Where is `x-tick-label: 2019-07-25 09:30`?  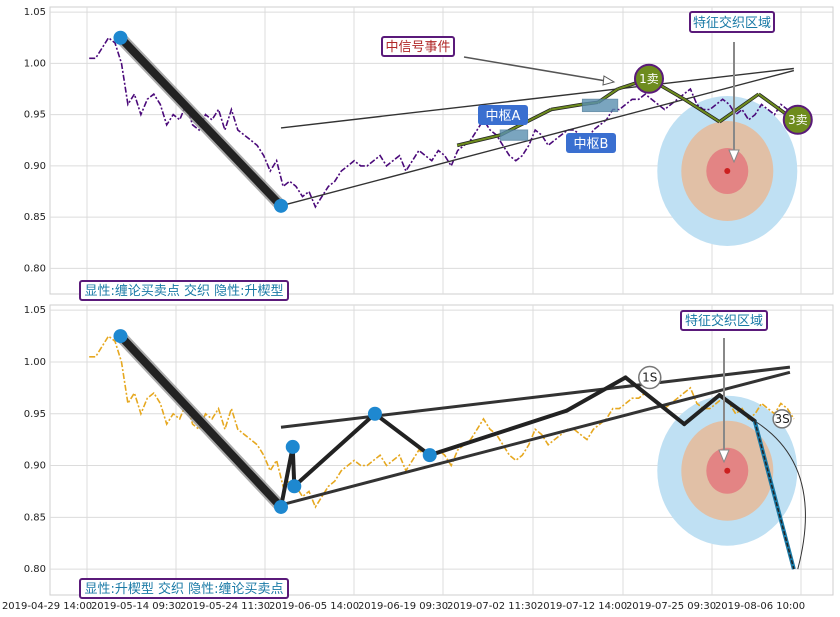
x-tick-label: 2019-07-25 09:30 is located at coordinates (671, 606).